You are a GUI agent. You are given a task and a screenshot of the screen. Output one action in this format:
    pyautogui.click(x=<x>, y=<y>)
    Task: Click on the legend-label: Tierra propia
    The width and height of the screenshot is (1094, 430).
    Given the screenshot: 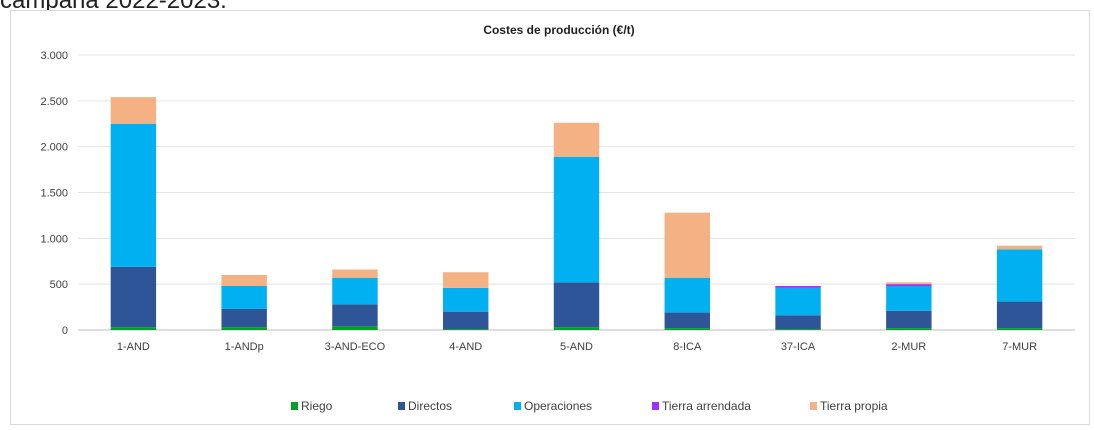 What is the action you would take?
    pyautogui.click(x=854, y=406)
    